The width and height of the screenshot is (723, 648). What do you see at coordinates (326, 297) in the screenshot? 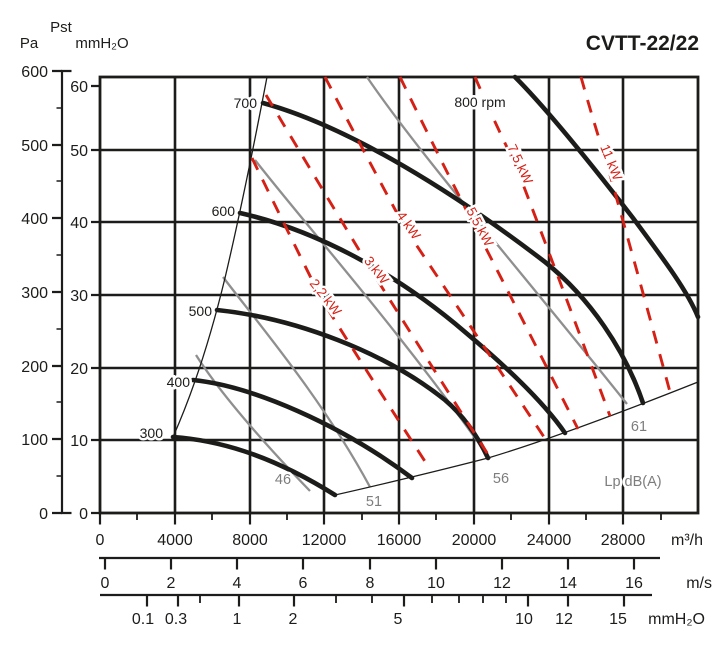
I see `kw-label-2-2: 2,2 kW` at bounding box center [326, 297].